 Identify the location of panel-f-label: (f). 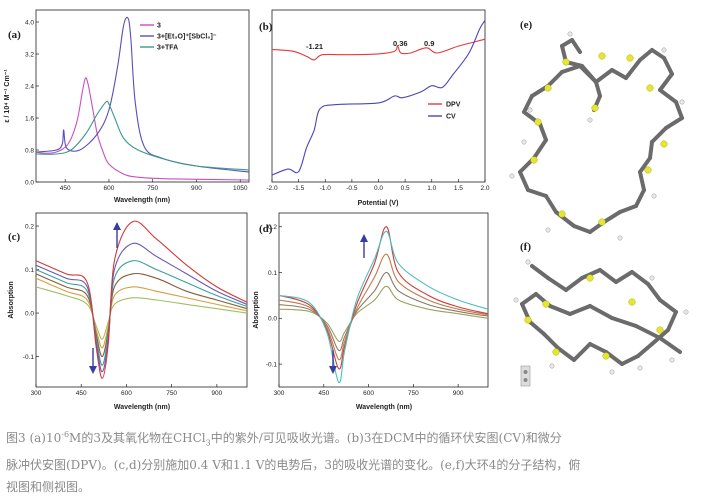
(525, 247).